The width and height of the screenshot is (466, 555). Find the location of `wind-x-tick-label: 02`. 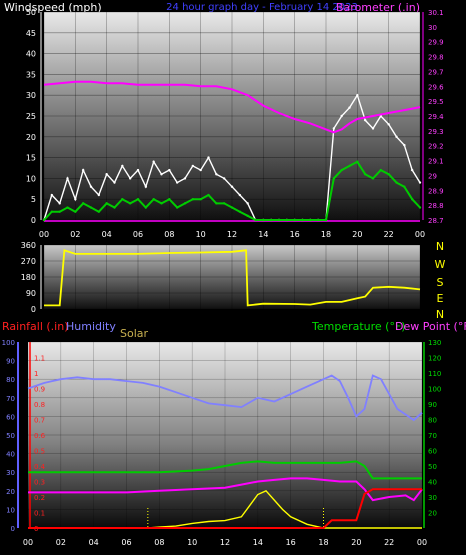

wind-x-tick-label: 02 is located at coordinates (75, 234).